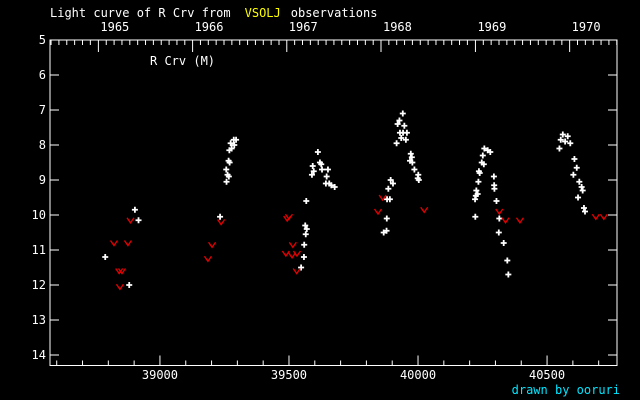 The height and width of the screenshot is (400, 640). Describe the element at coordinates (42, 40) in the screenshot. I see `y-axis-tick-label: 5` at that location.